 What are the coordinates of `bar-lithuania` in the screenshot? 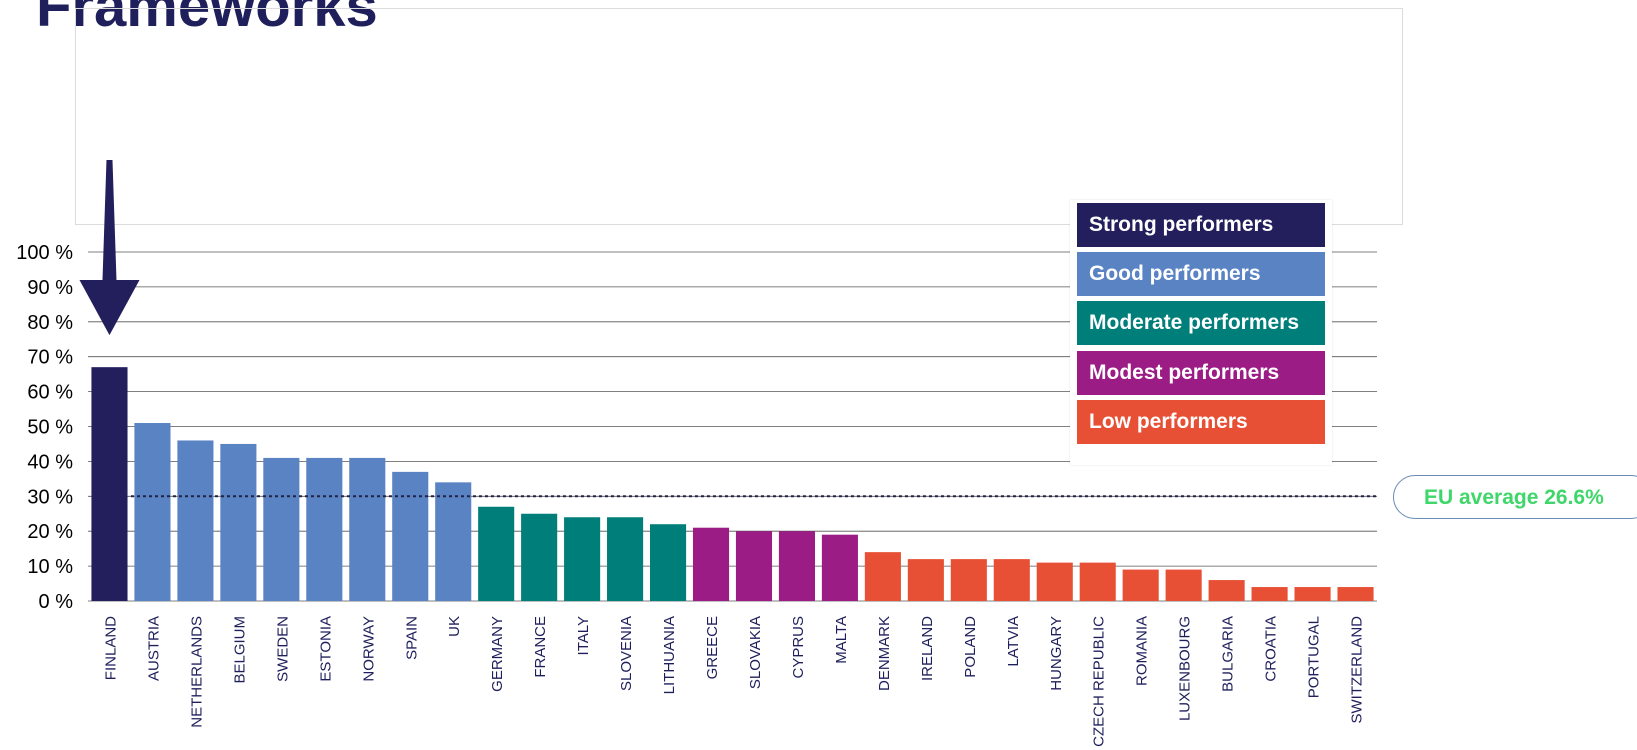 It's located at (668, 562).